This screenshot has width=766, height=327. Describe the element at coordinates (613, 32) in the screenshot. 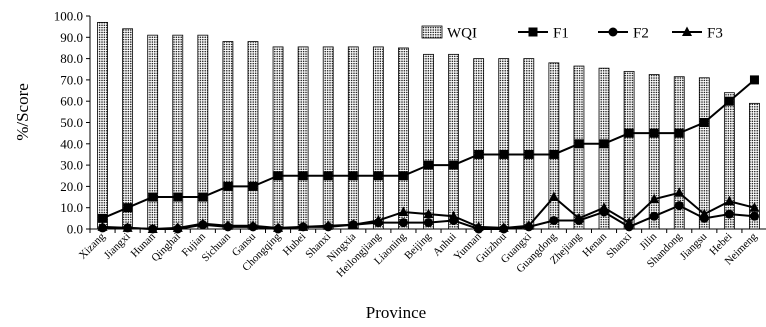

I see `legend-marker-f2` at that location.